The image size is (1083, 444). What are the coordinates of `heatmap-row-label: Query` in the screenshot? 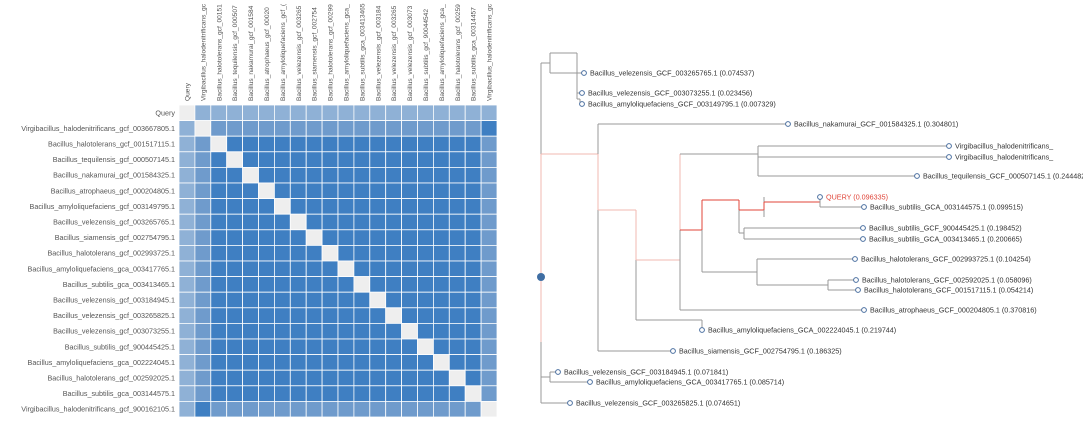 It's located at (165, 112).